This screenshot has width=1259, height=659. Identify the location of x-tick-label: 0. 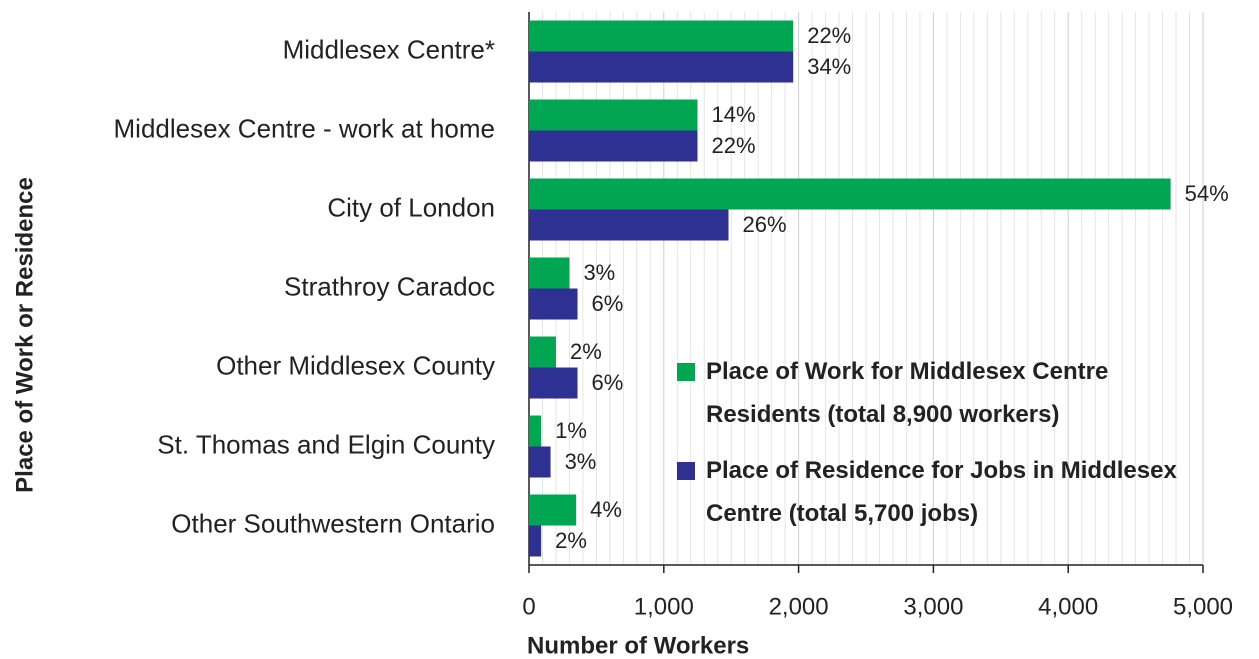
(528, 606).